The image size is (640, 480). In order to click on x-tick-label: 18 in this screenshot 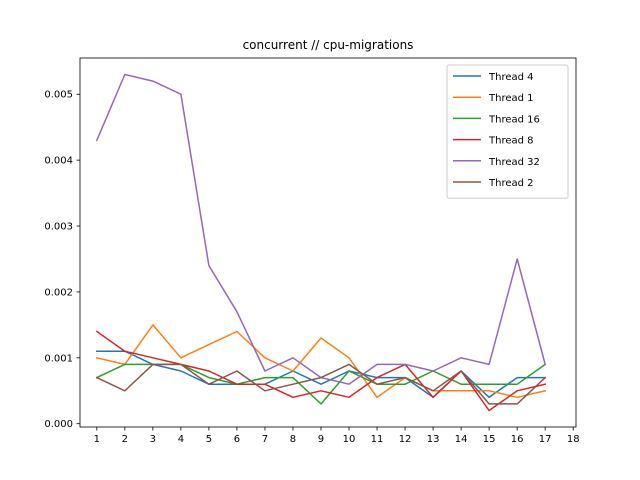, I will do `click(573, 439)`.